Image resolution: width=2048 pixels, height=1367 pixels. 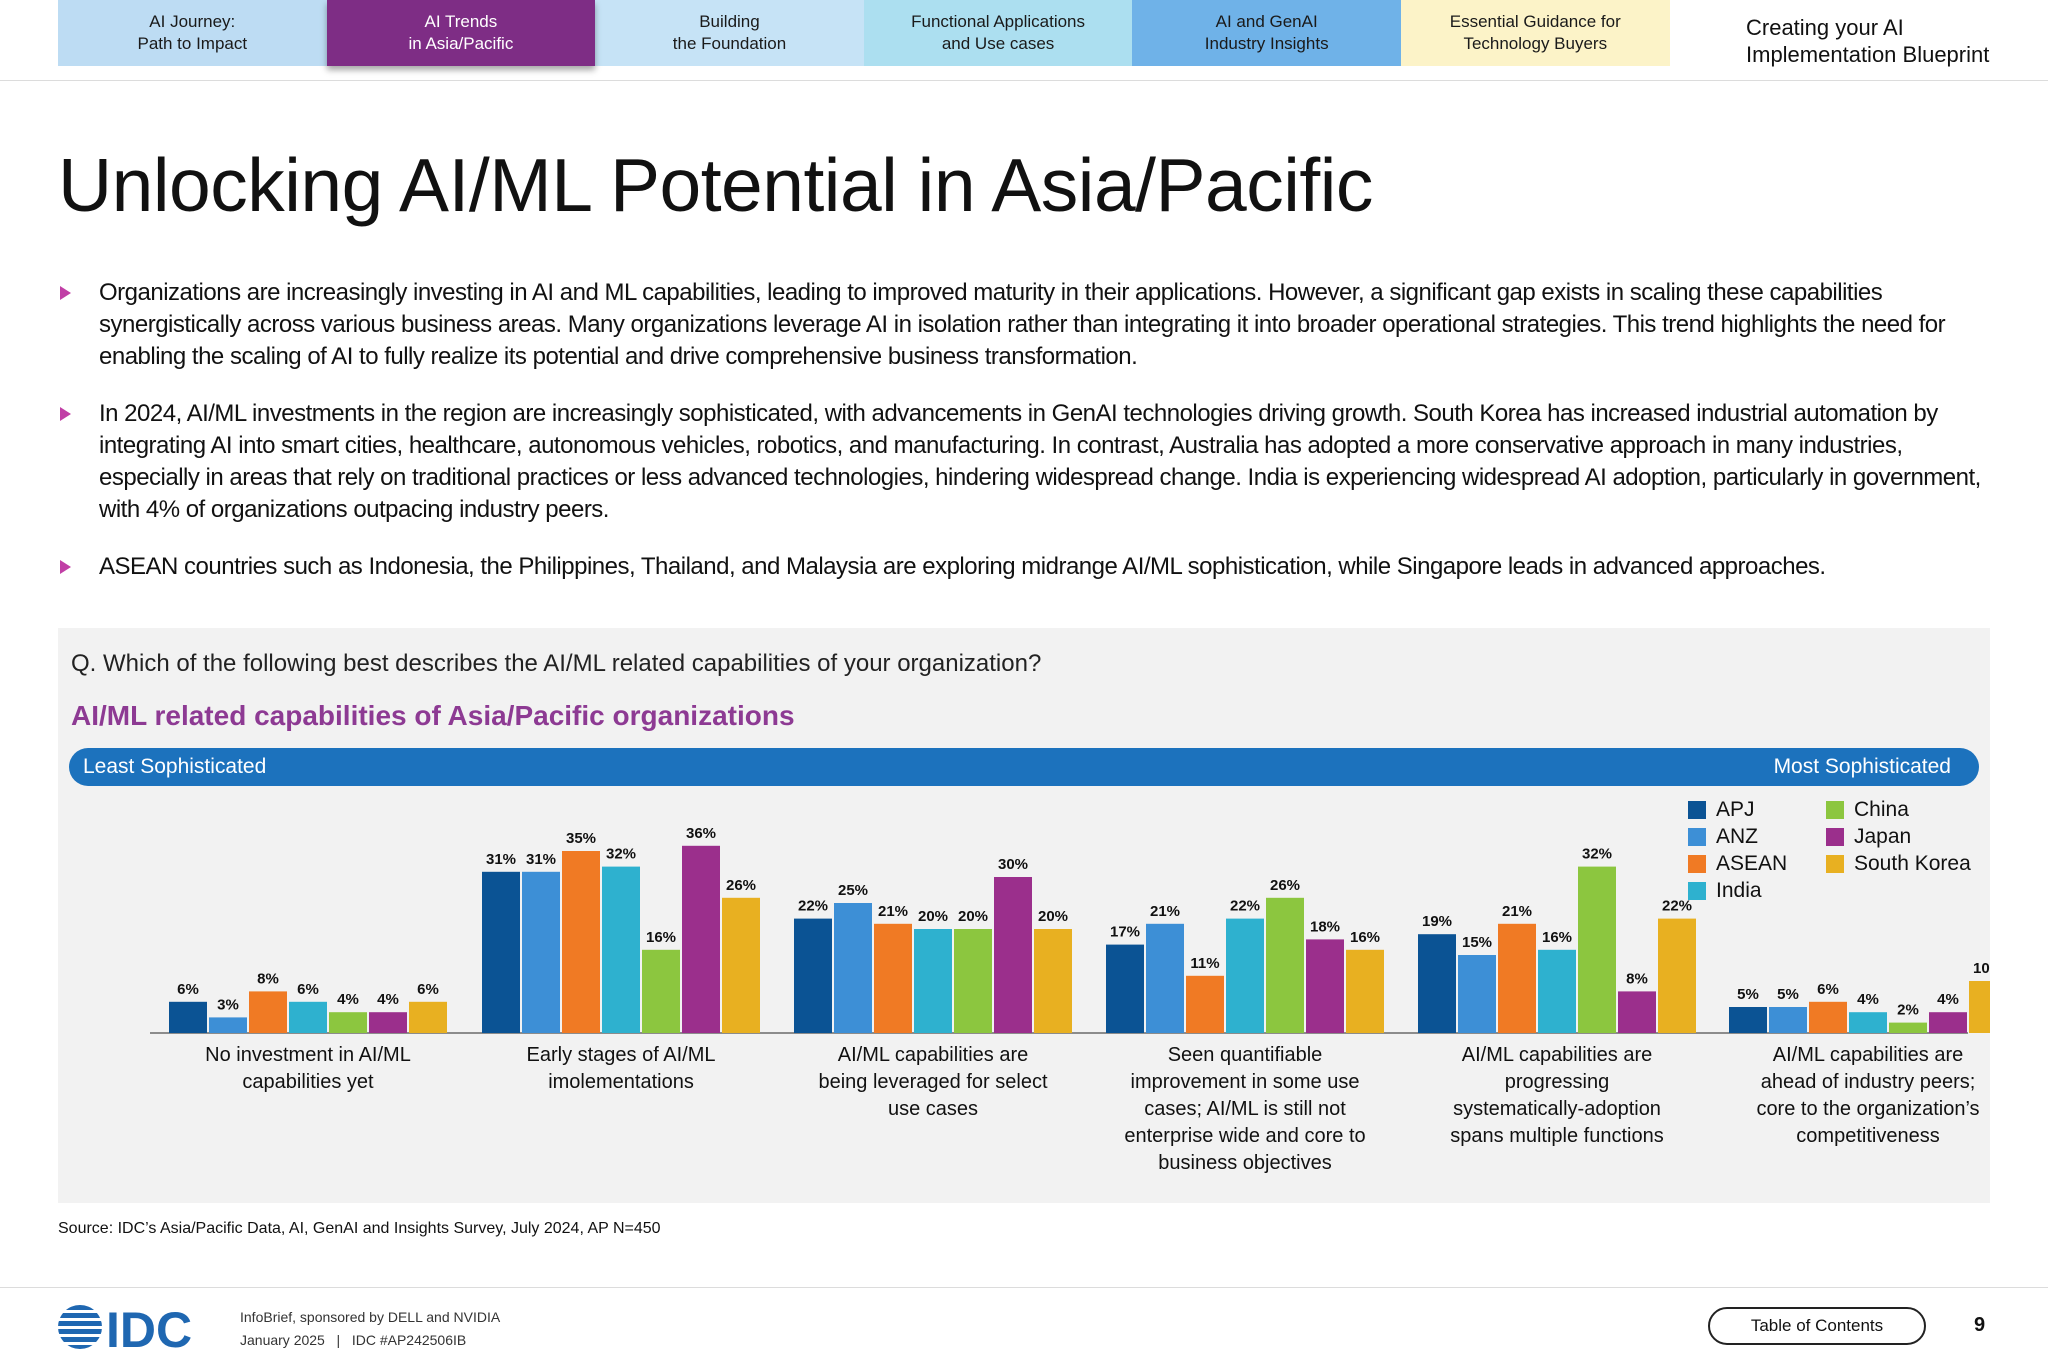 I want to click on data-label: 36%, so click(x=701, y=833).